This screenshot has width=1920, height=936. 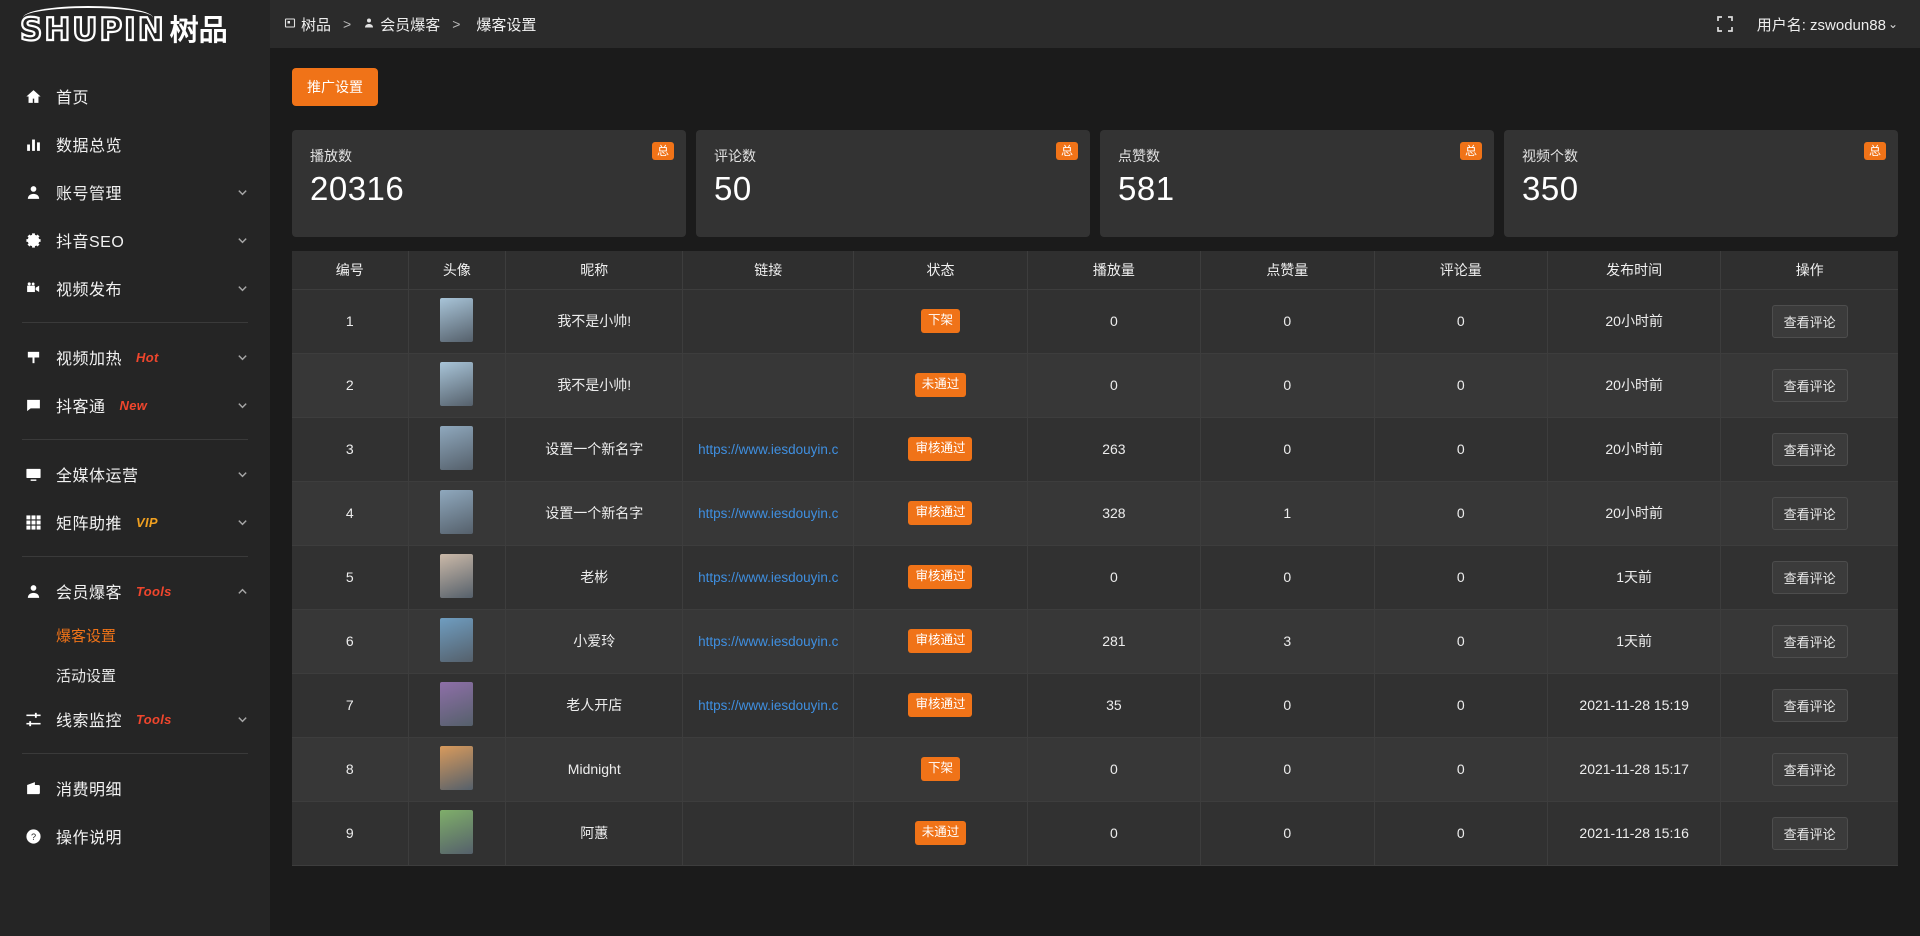 I want to click on promo-settings-button: 推广设置, so click(x=335, y=87).